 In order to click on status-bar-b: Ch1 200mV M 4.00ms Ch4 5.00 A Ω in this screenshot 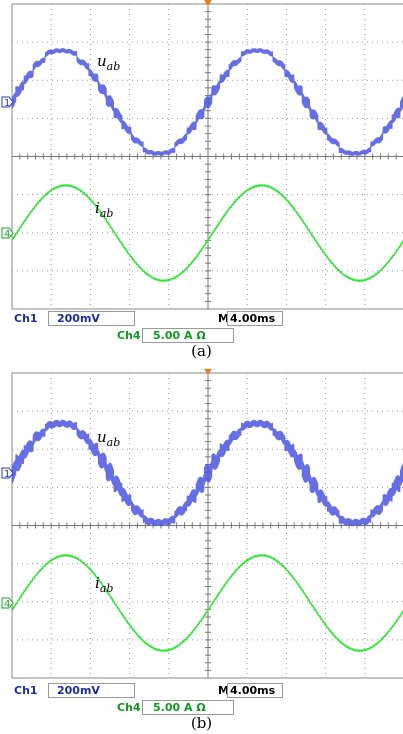, I will do `click(207, 702)`.